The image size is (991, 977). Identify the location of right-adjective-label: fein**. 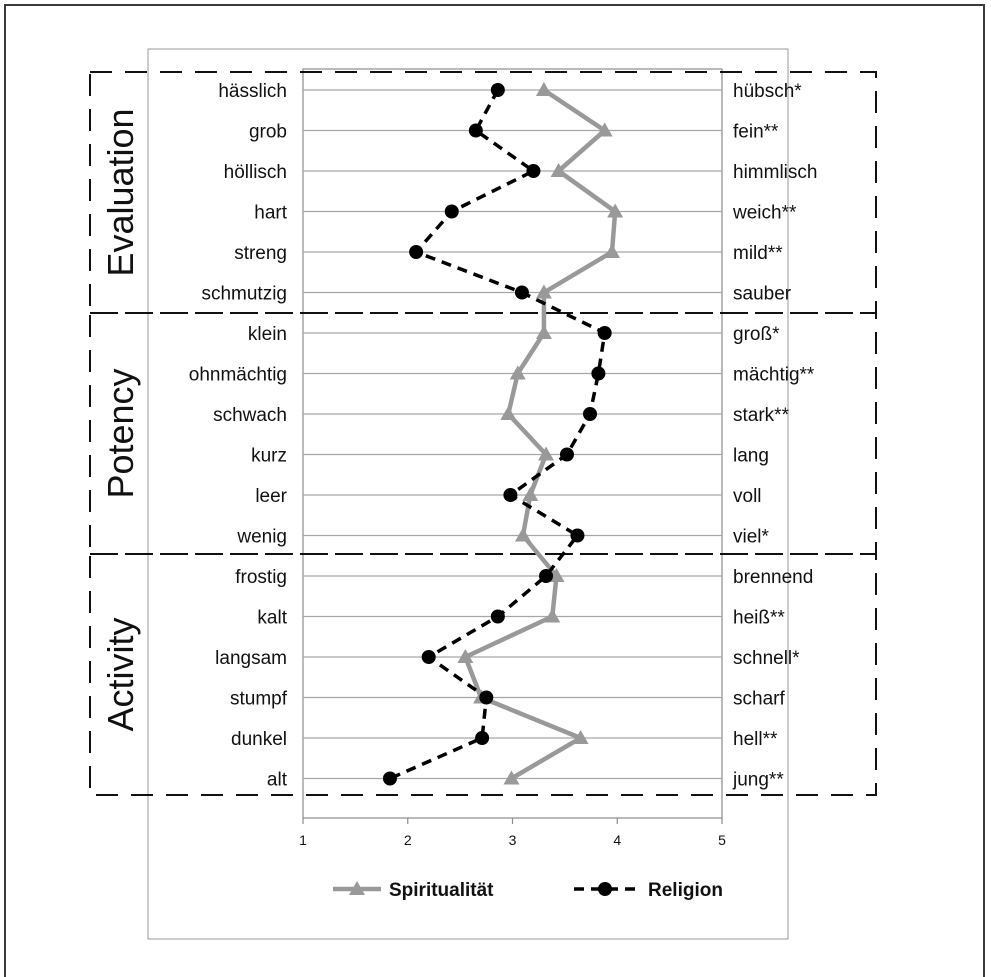
(756, 132).